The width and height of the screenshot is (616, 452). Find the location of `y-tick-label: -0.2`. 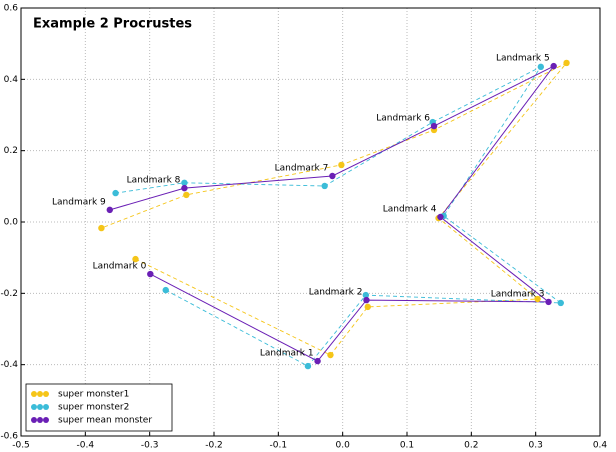

y-tick-label: -0.2 is located at coordinates (9, 294).